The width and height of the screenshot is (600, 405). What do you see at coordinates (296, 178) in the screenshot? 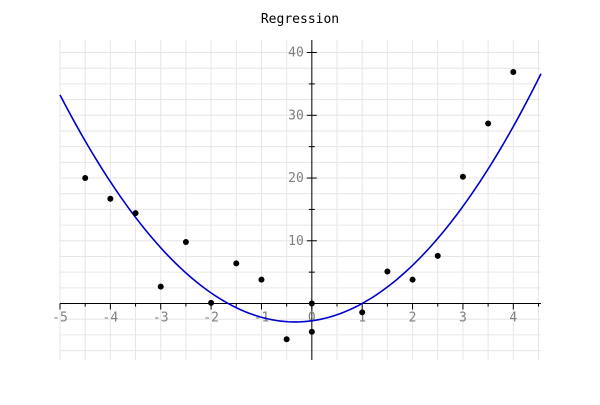
I see `y-tick-label: 20` at bounding box center [296, 178].